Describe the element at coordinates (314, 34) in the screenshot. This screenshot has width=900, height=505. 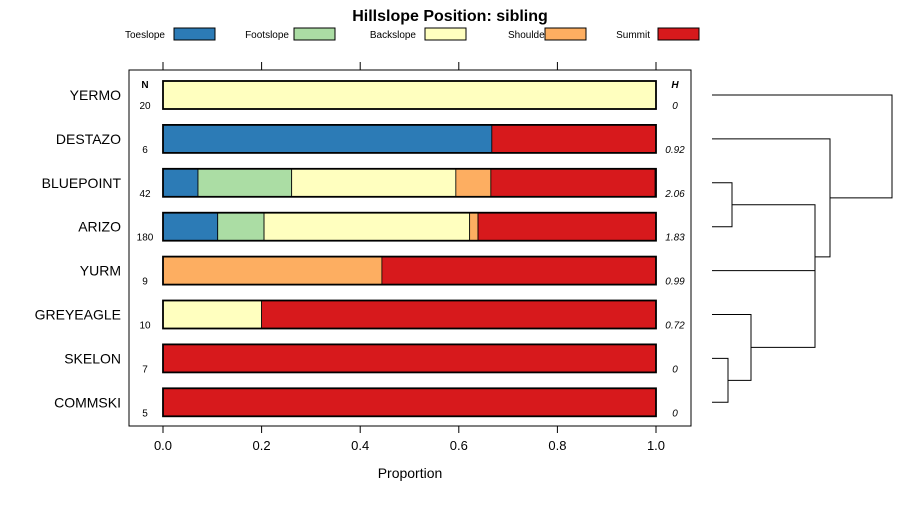
I see `legend-swatch-footslope` at that location.